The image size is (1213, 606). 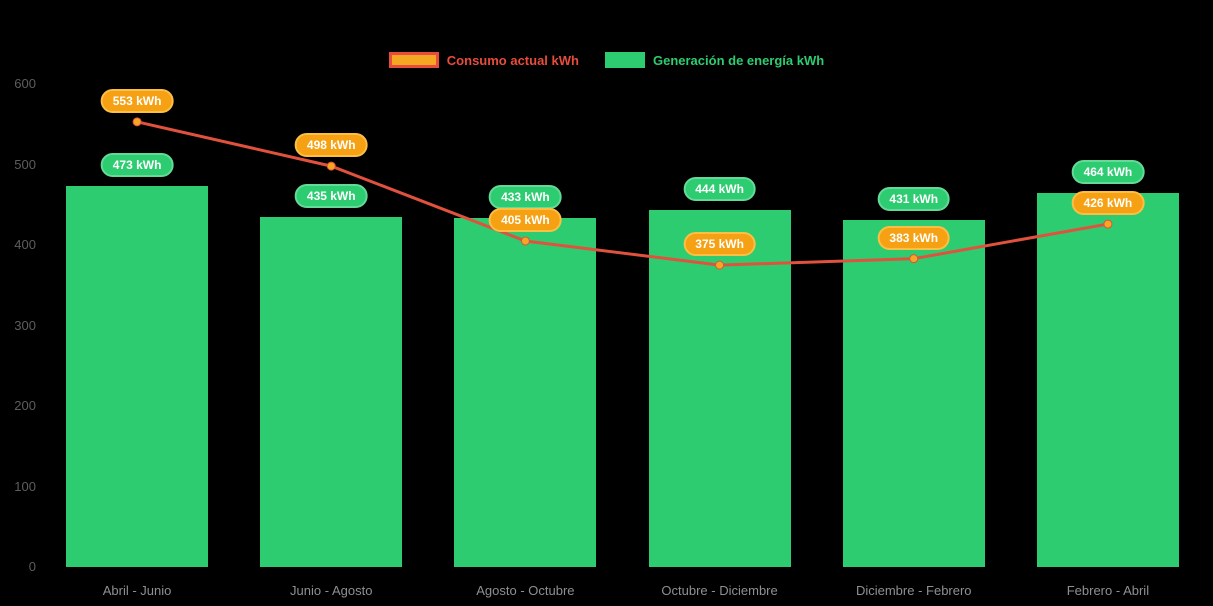 I want to click on x-axis-category-label: Octubre - Diciembre, so click(x=719, y=590).